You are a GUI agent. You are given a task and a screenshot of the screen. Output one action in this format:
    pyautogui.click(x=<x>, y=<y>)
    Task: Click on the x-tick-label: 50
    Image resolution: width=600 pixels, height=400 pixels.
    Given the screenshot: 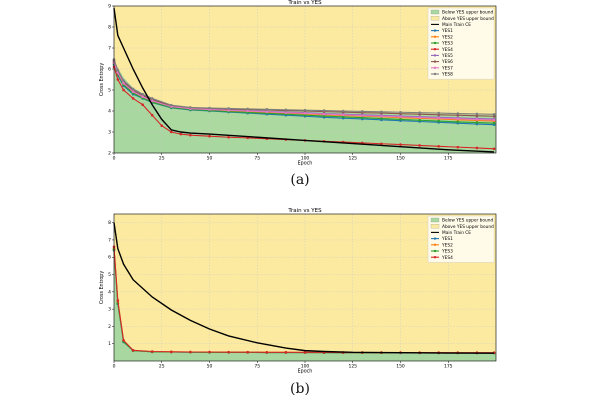 What is the action you would take?
    pyautogui.click(x=210, y=367)
    